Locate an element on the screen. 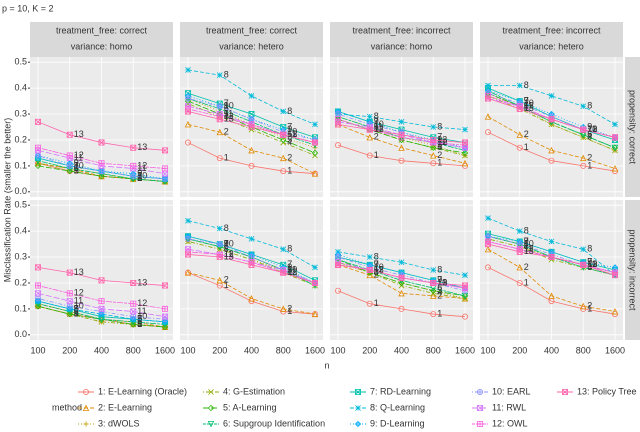  legend-label: 6: Supgroup Identification is located at coordinates (274, 423).